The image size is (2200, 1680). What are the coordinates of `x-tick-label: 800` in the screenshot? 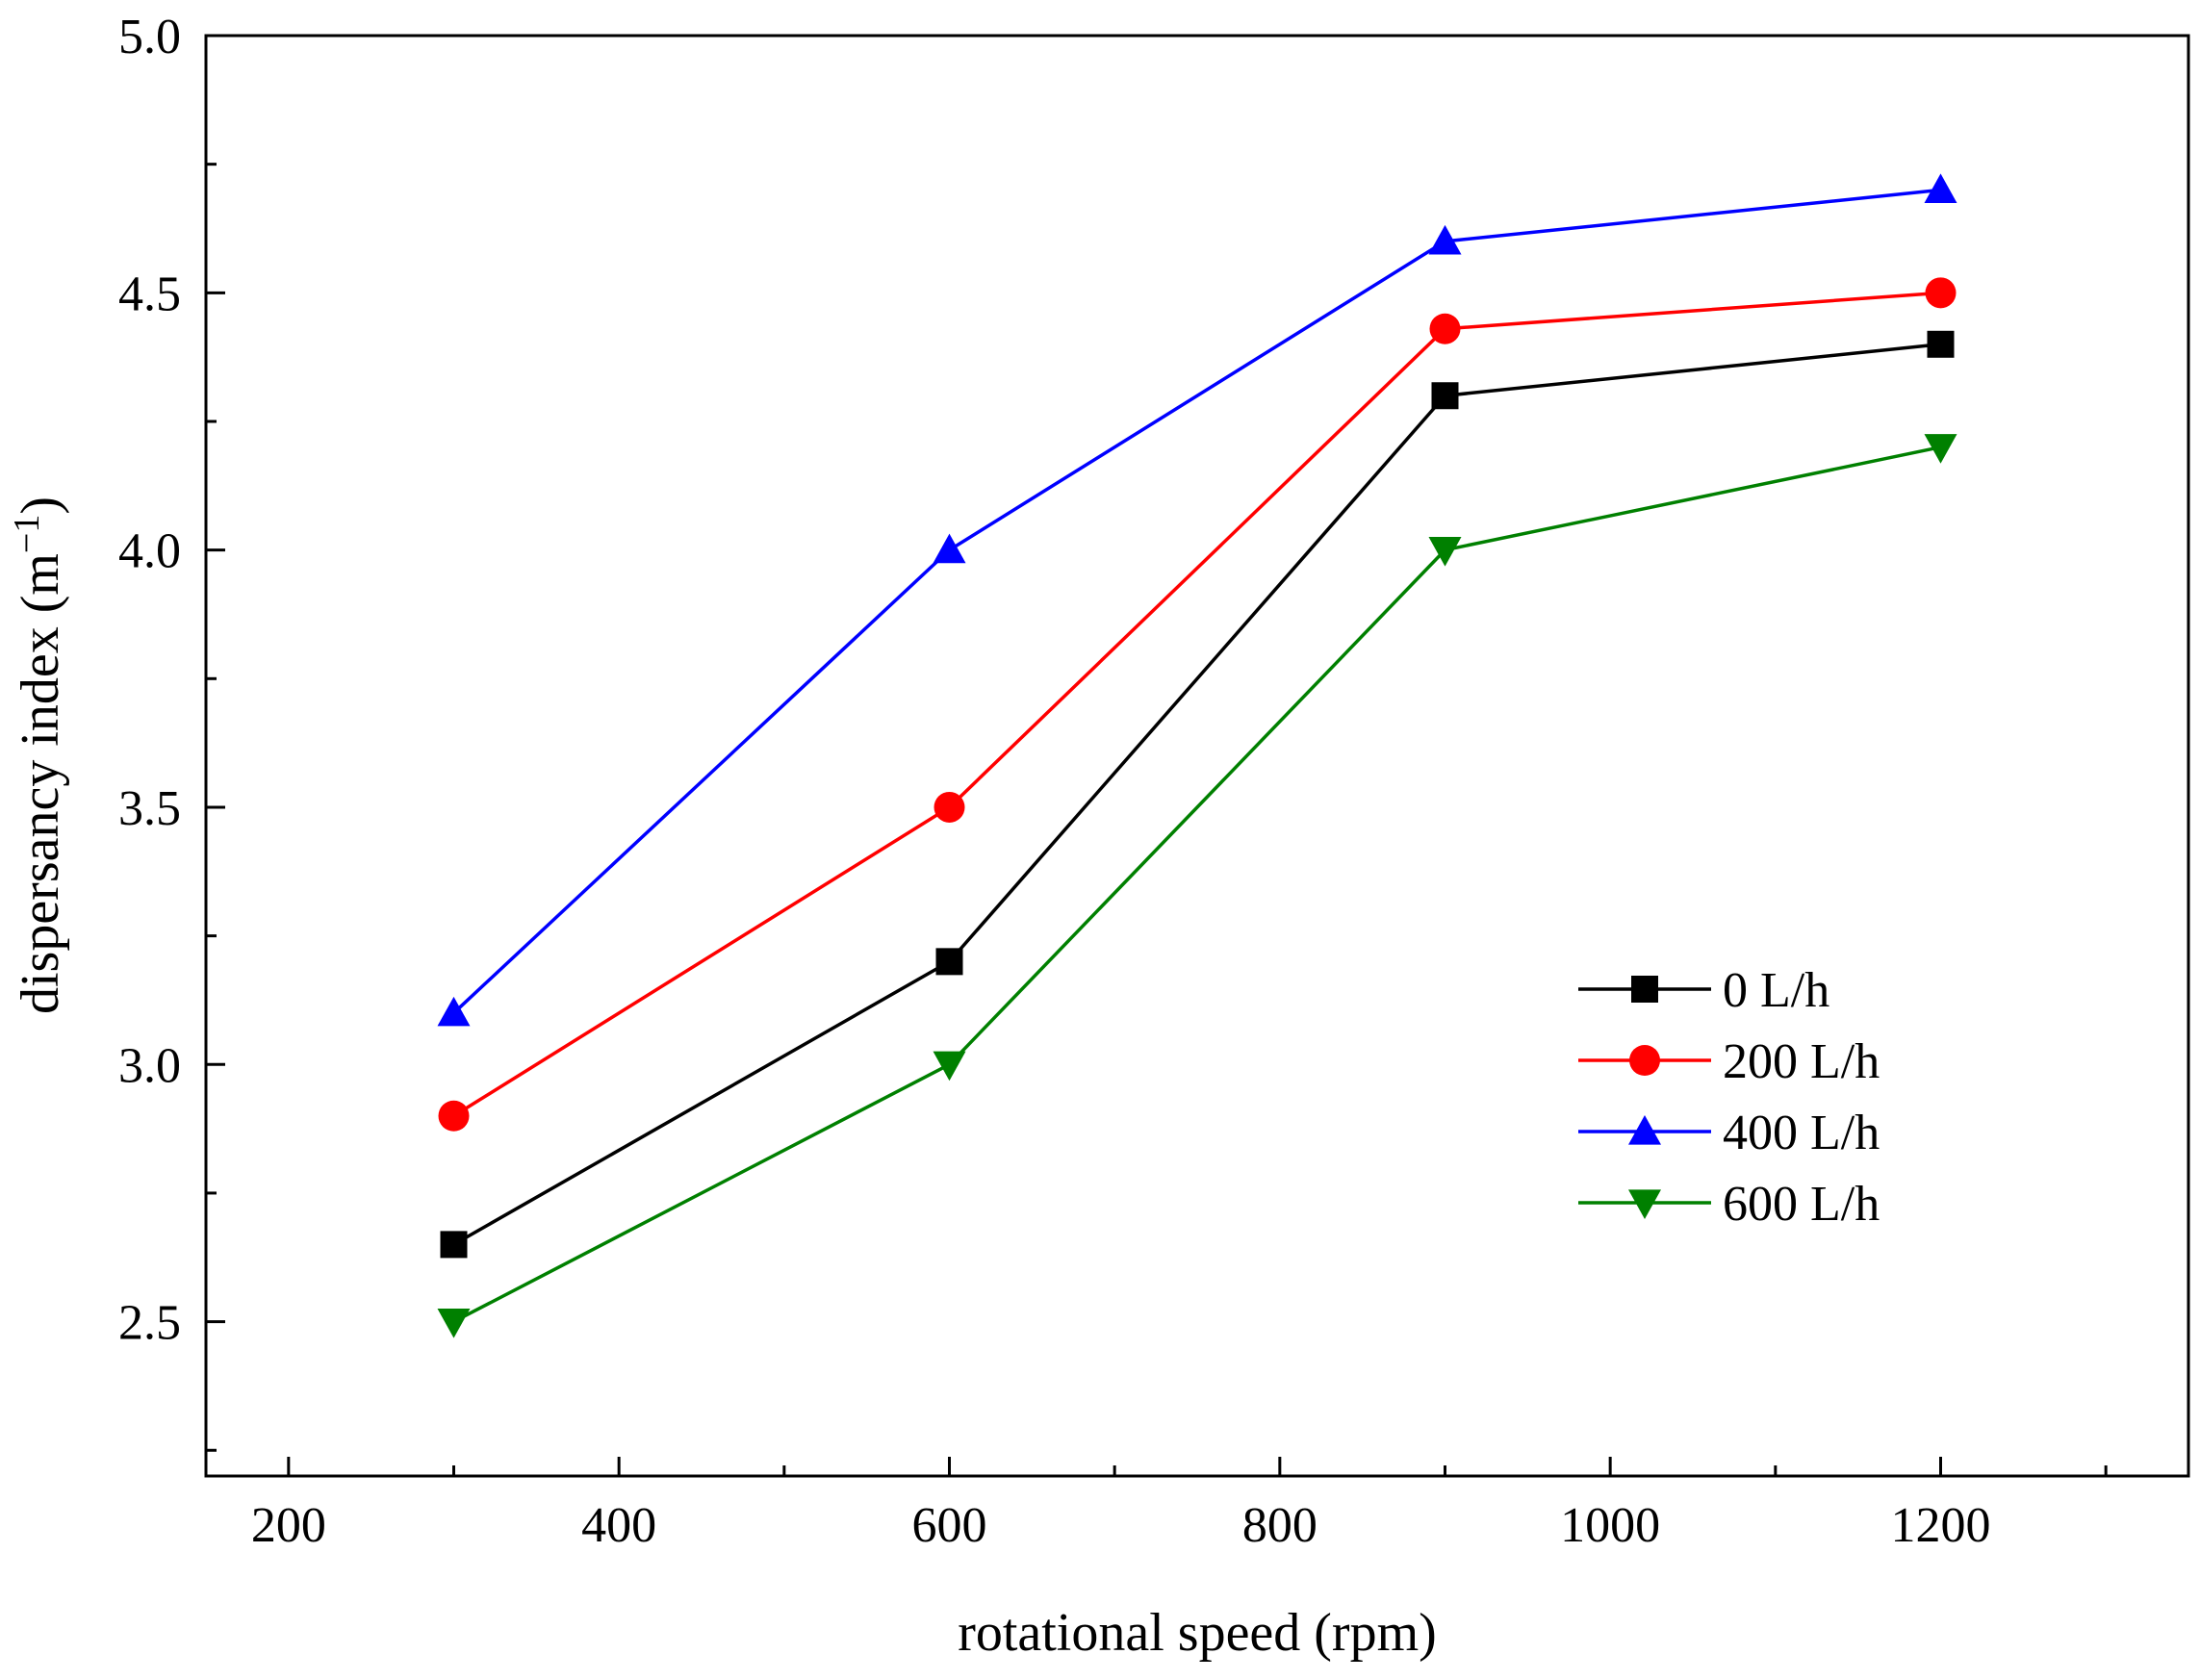 It's located at (1279, 1526).